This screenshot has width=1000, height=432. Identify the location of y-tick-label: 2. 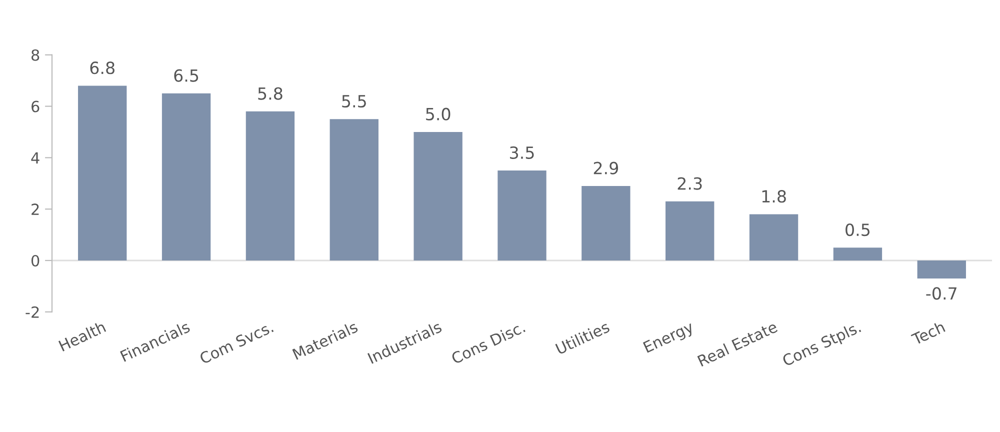
(35, 209).